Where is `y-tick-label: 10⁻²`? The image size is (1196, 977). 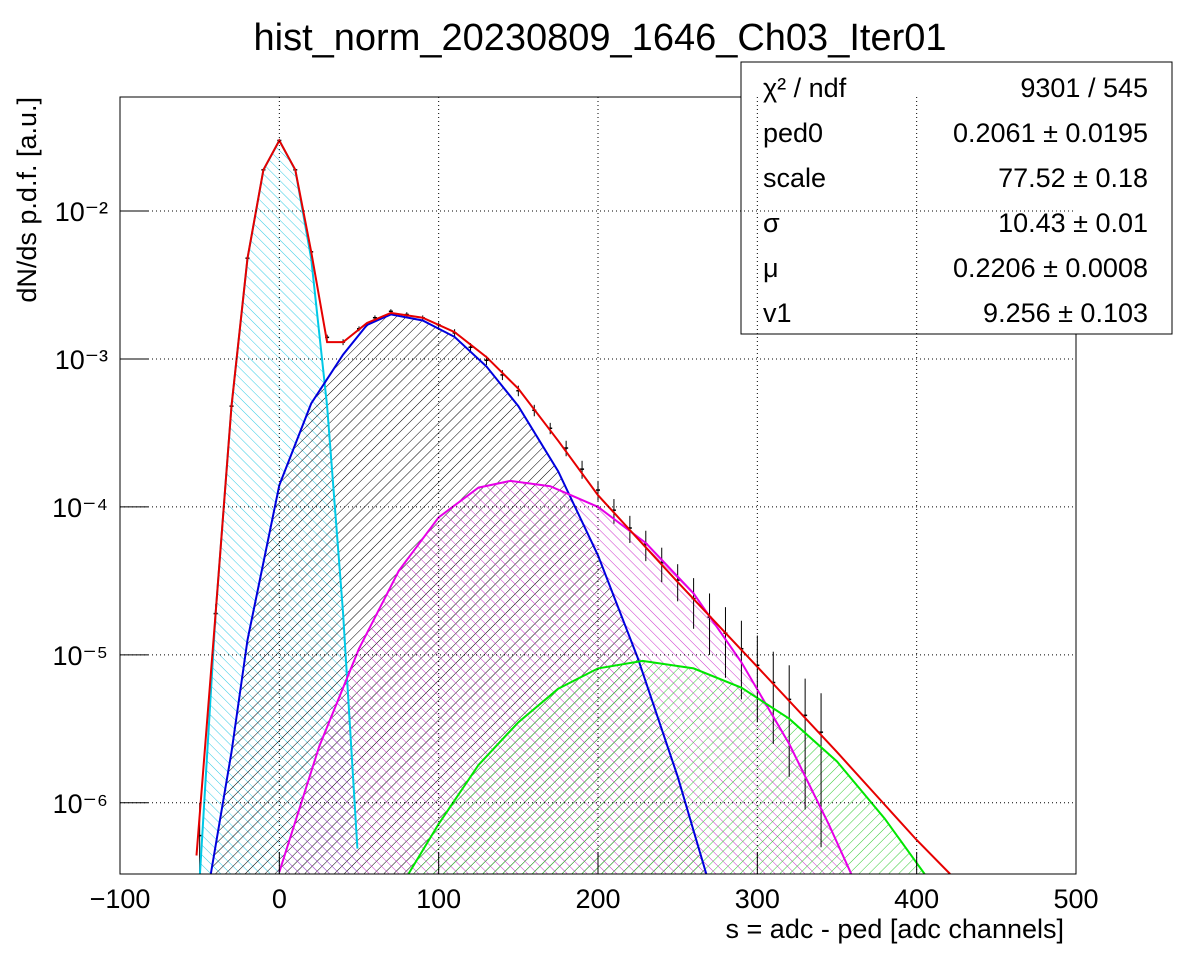 y-tick-label: 10⁻² is located at coordinates (81, 212).